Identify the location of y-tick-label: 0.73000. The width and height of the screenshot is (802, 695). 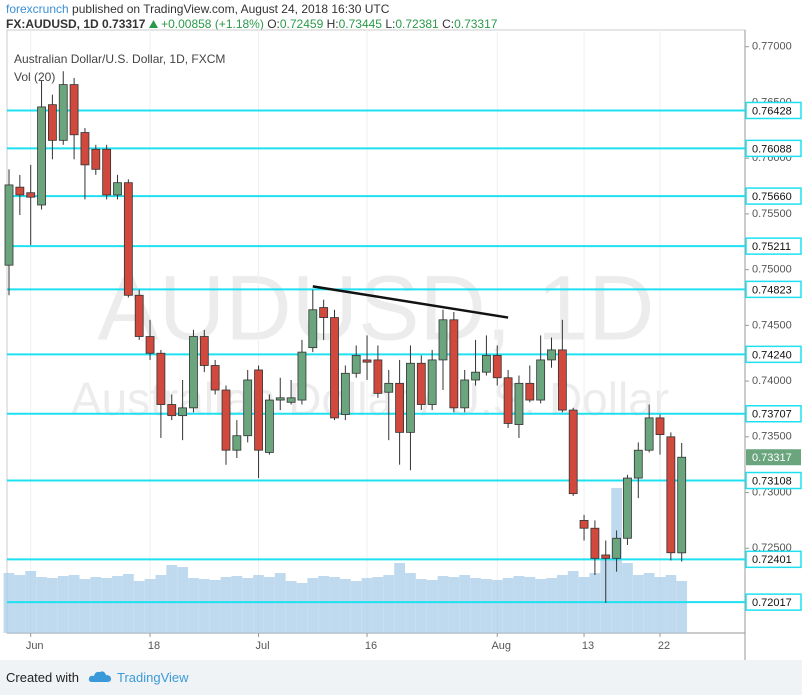
(772, 492).